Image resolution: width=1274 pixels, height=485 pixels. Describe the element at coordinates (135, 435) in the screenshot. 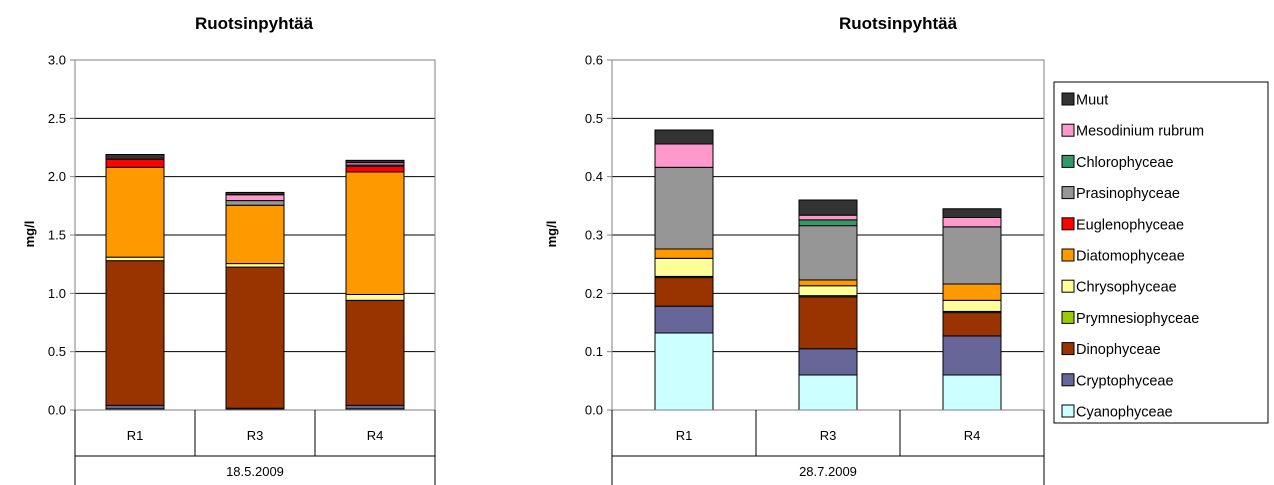

I see `chart-1-xtick-label: R1` at that location.